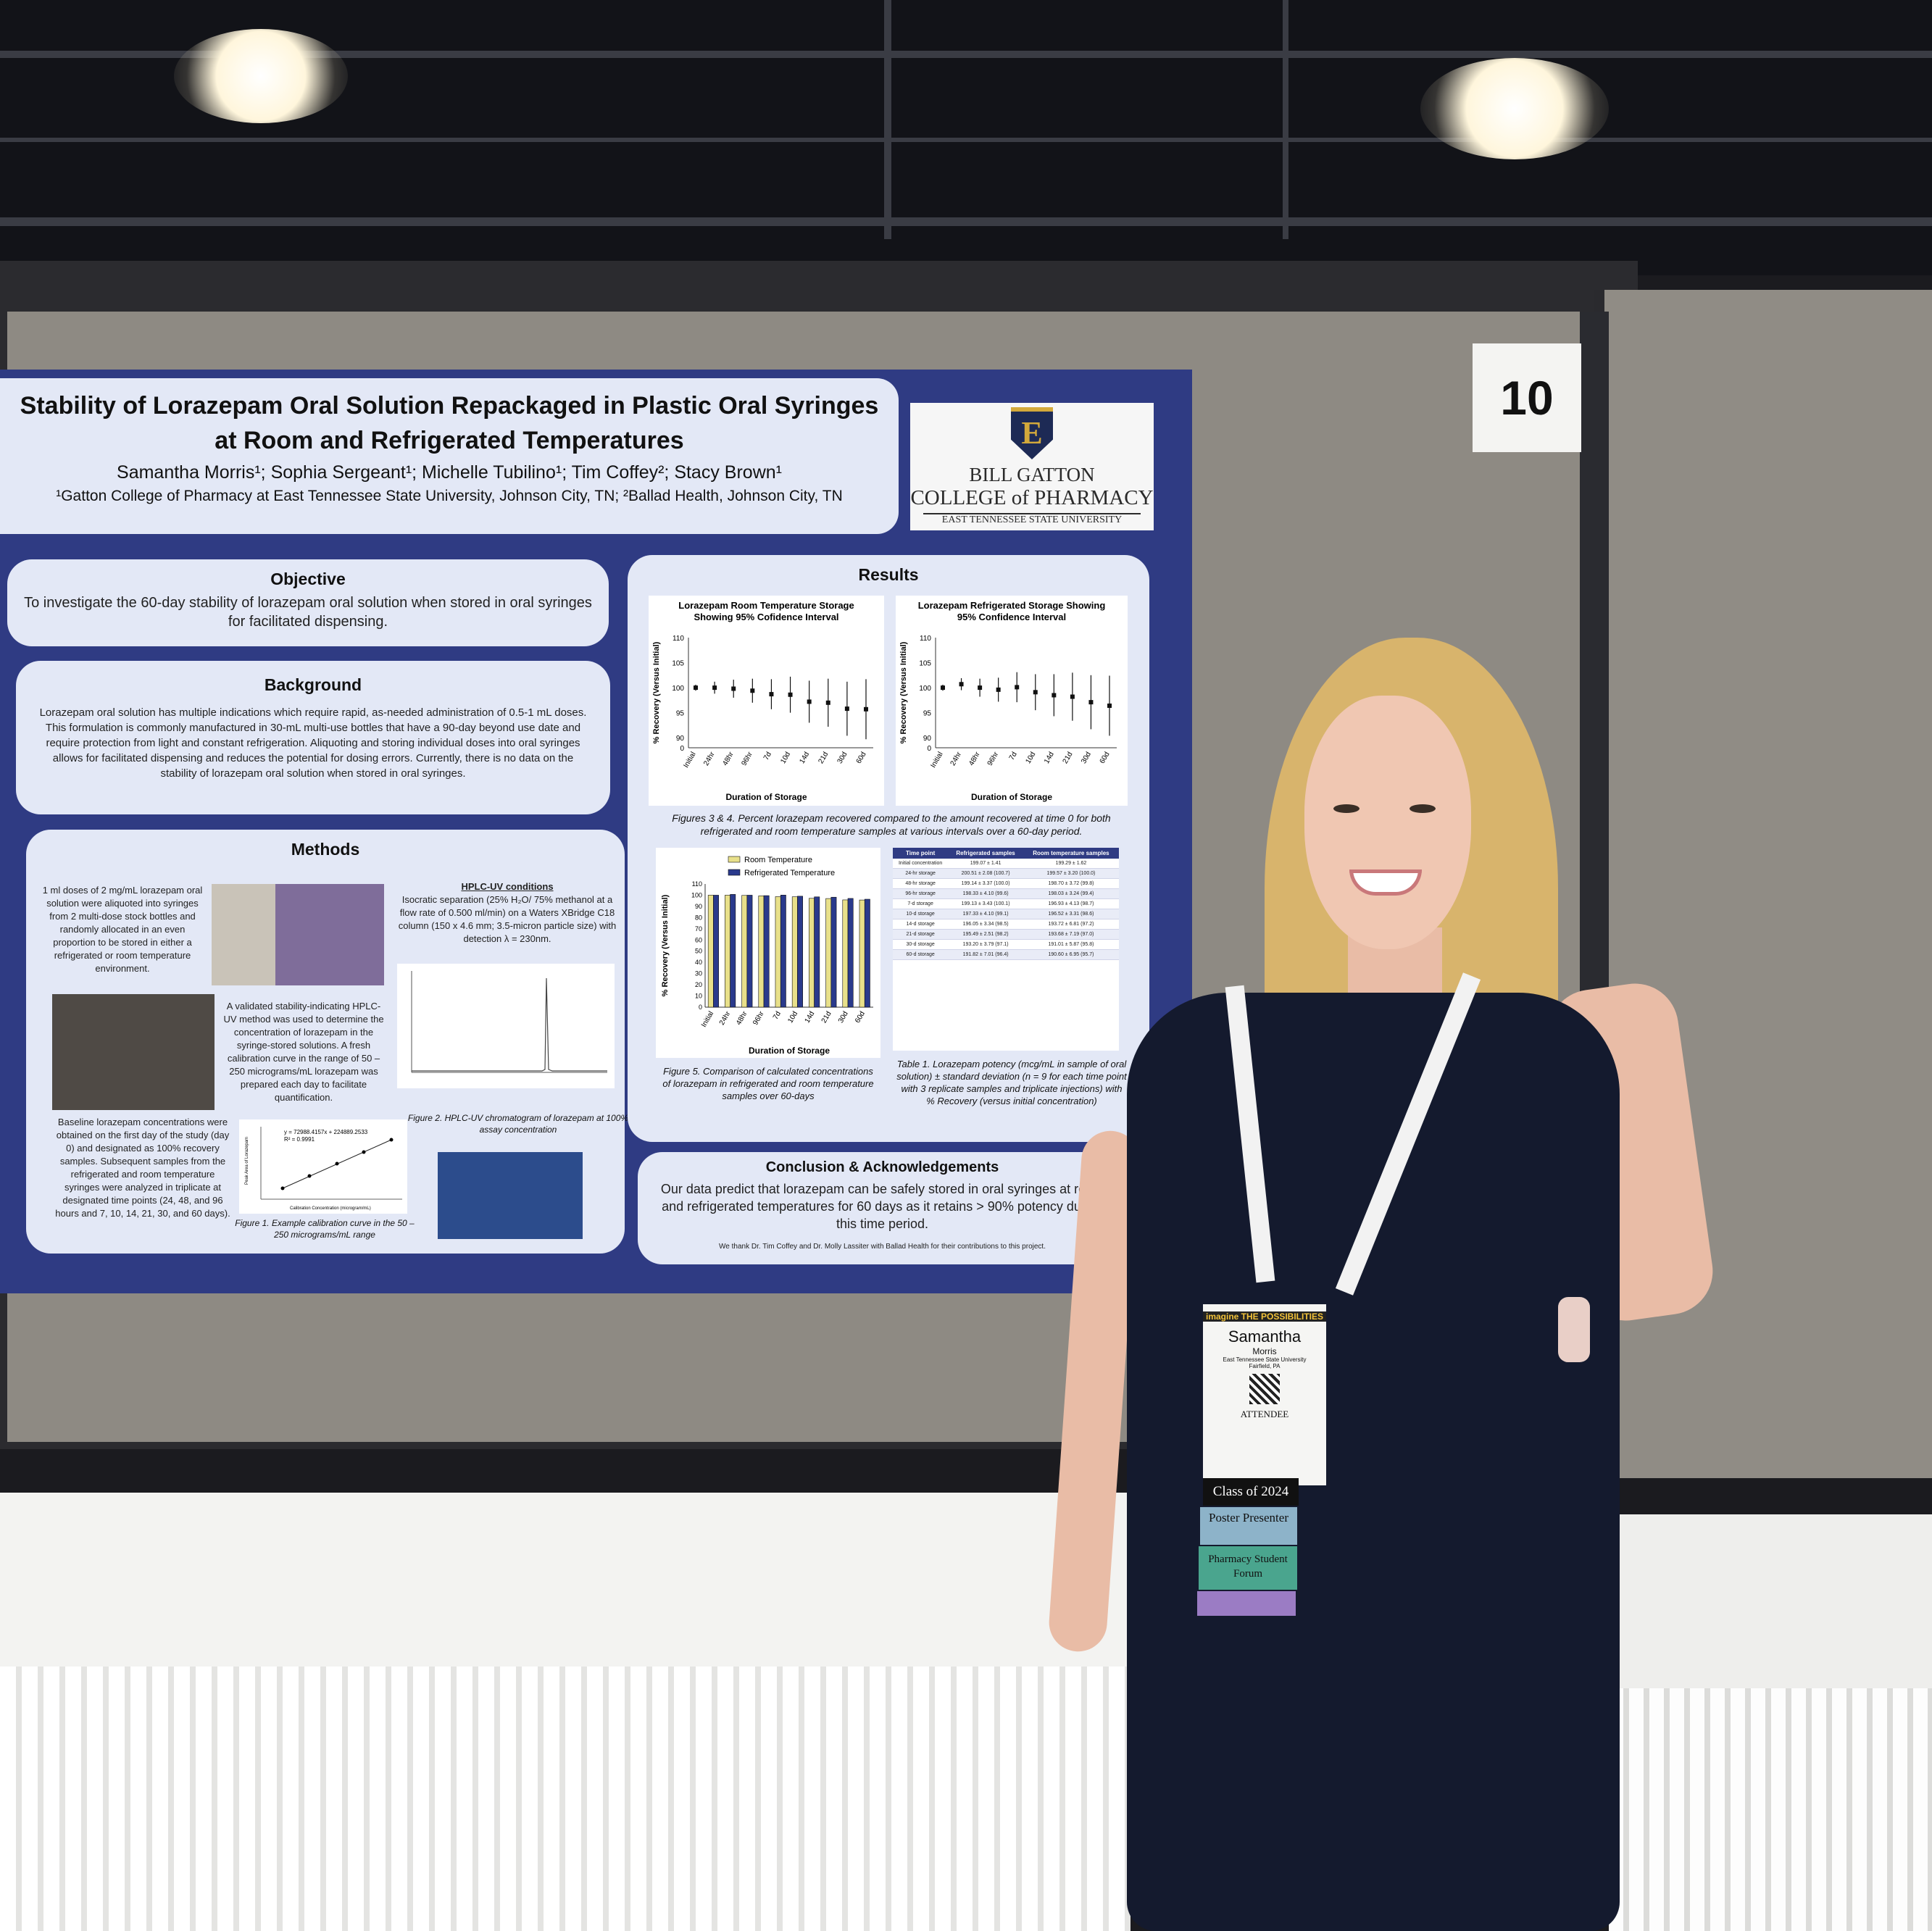 The image size is (1932, 1931). I want to click on chart-title: Showing 95% Cofidence Interval, so click(766, 617).